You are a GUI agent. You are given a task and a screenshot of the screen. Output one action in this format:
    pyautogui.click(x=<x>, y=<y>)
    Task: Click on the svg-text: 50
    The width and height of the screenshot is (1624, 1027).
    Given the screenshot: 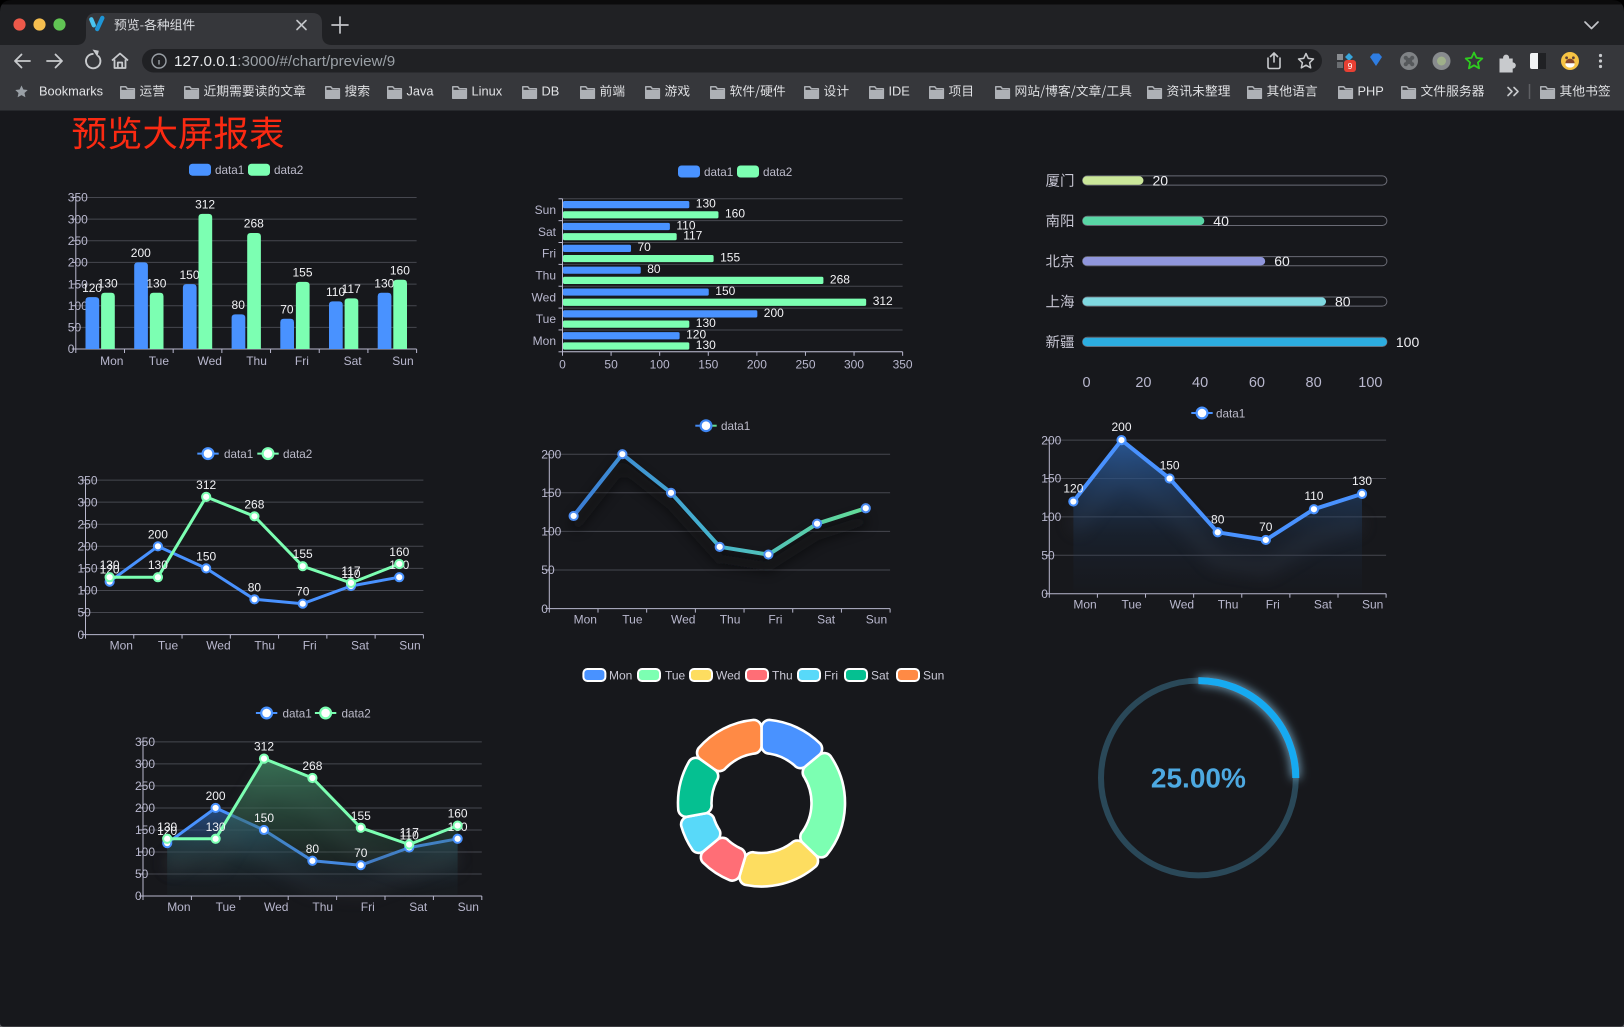 What is the action you would take?
    pyautogui.click(x=611, y=364)
    